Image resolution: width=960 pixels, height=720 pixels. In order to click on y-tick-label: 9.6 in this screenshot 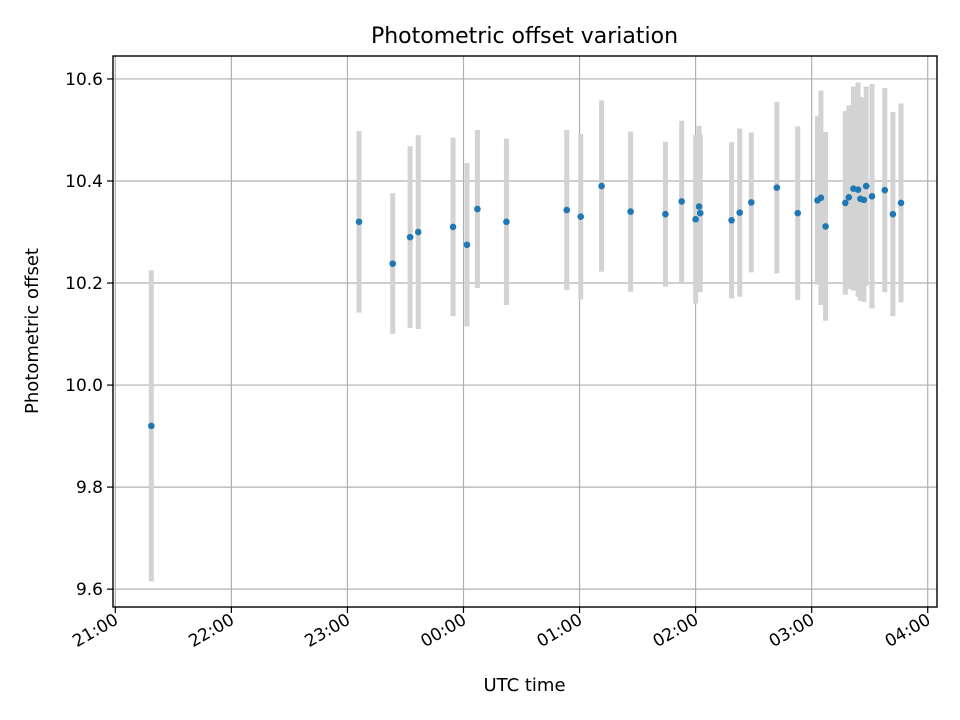, I will do `click(89, 590)`.